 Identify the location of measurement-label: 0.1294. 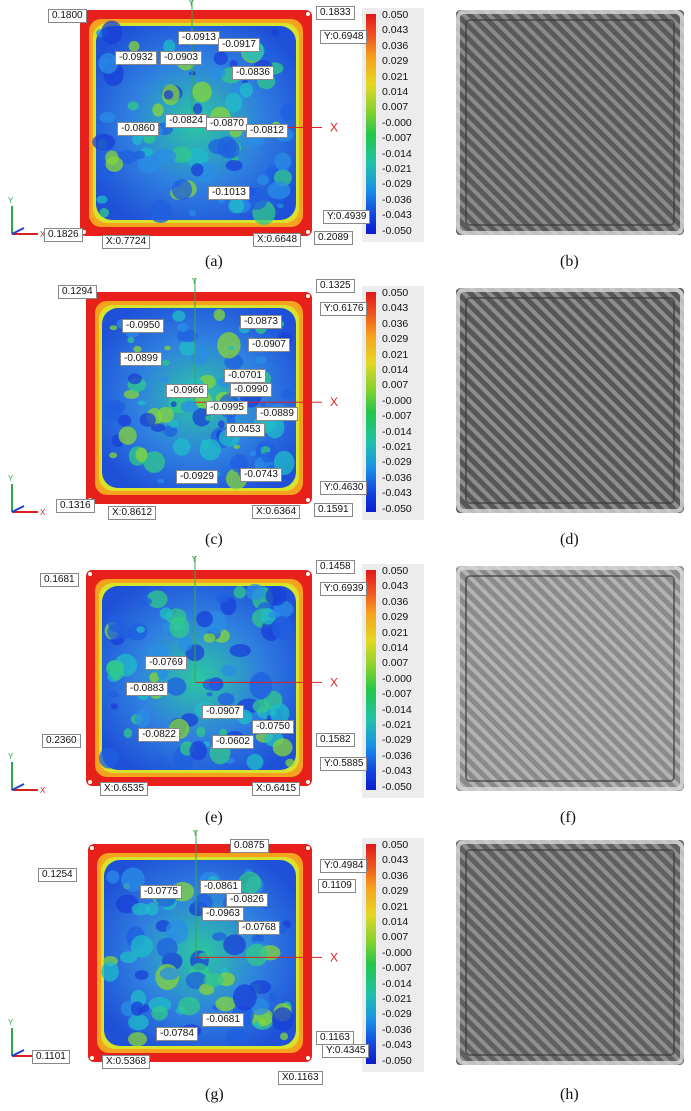
(77, 292).